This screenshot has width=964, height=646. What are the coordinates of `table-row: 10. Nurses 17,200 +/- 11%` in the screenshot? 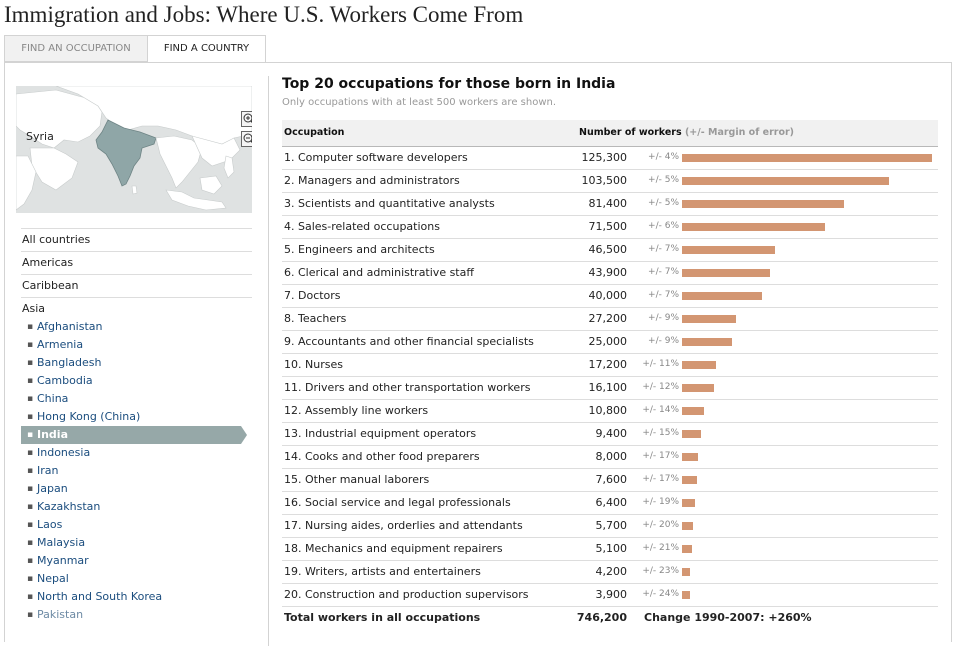 It's located at (610, 365).